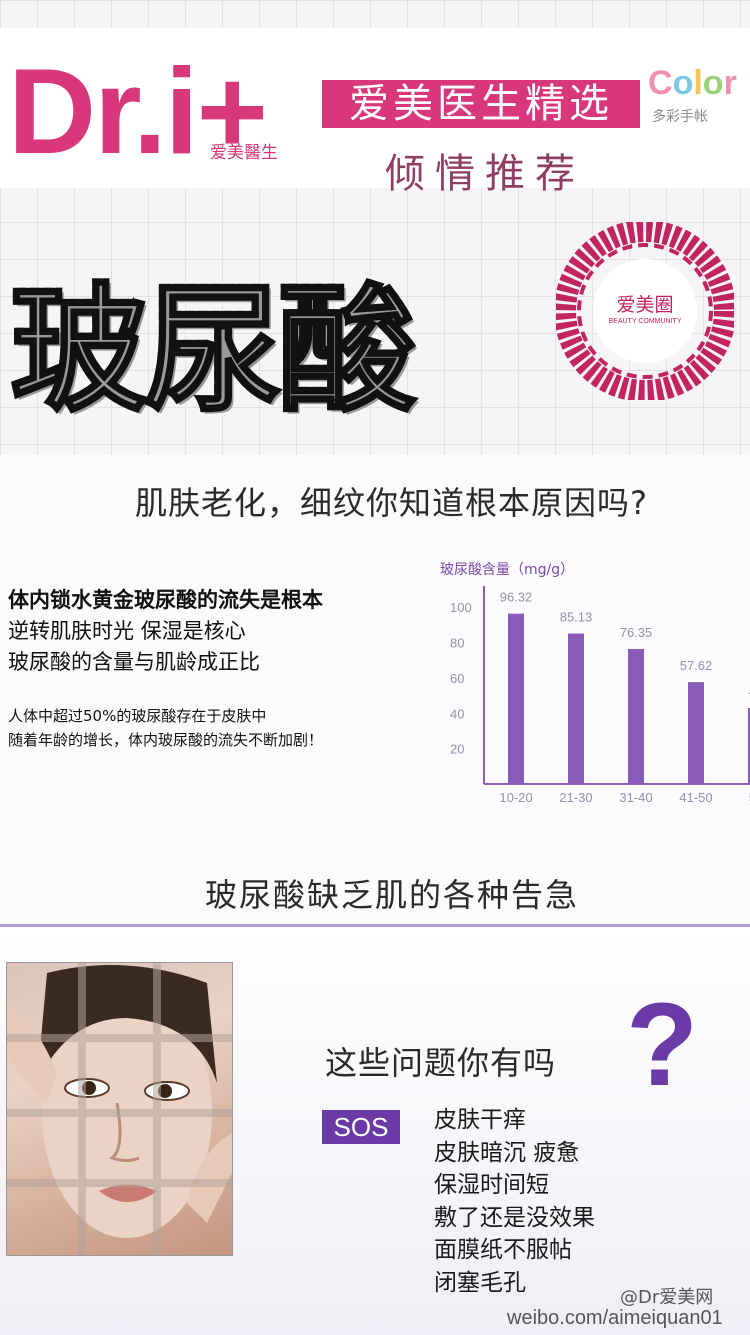 Image resolution: width=750 pixels, height=1335 pixels. Describe the element at coordinates (667, 1297) in the screenshot. I see `weibo-handle: @Dr爱美网` at that location.